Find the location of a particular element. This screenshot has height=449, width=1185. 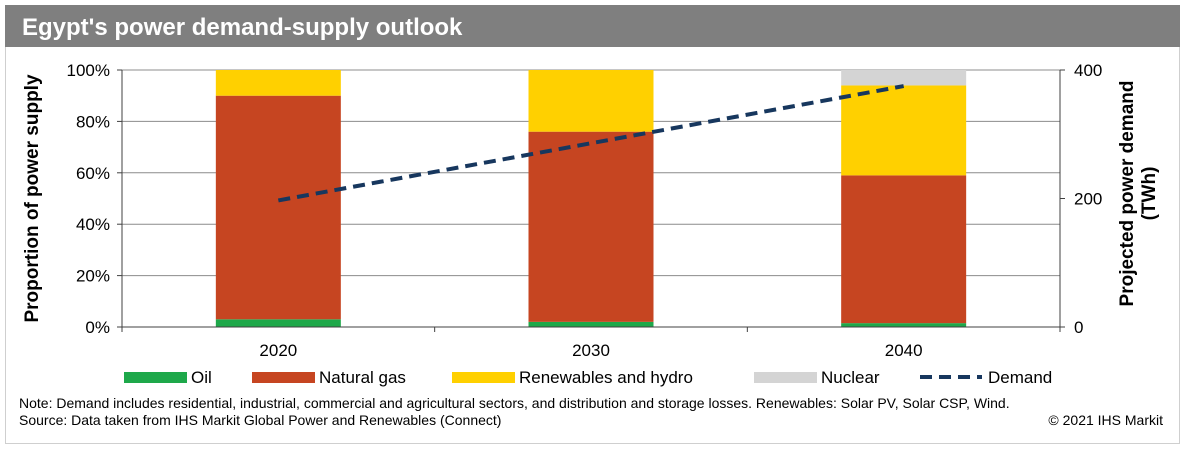

legend-swatch-natural_gas is located at coordinates (283, 377).